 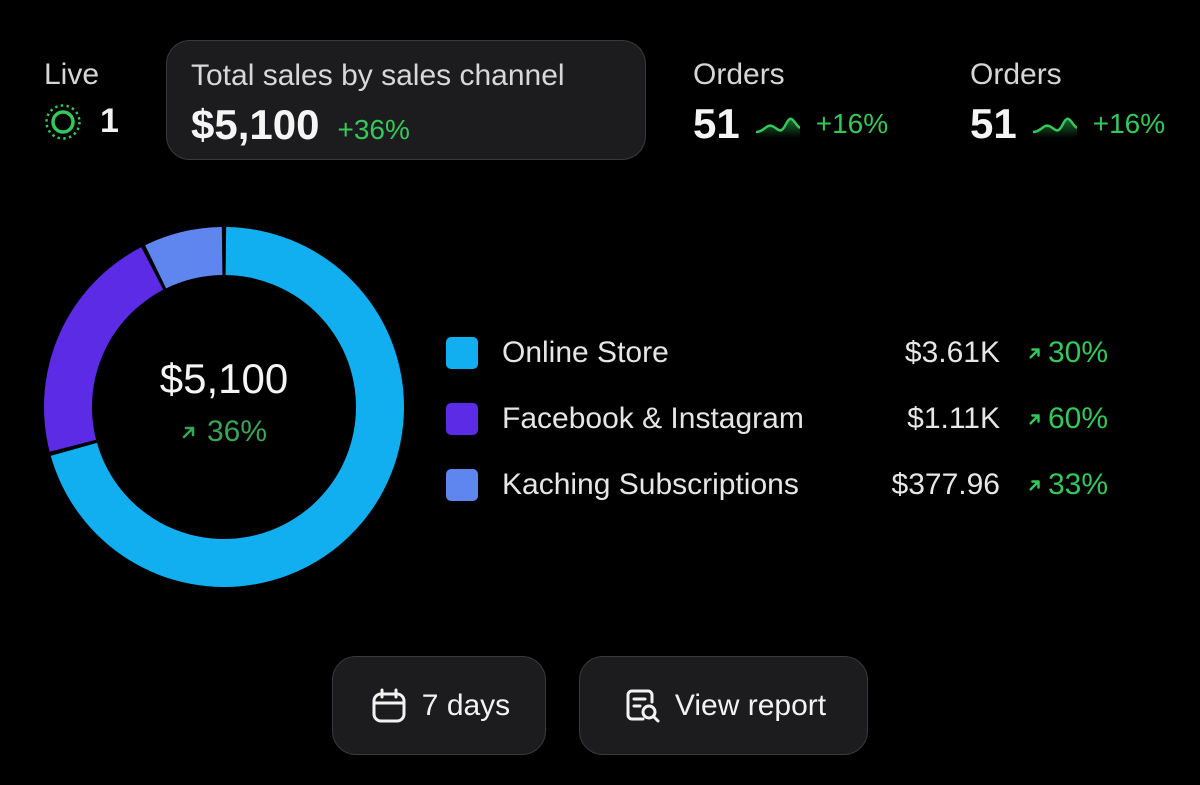 I want to click on legend-item: Kaching Subscriptions $377.96 33%, so click(x=796, y=485).